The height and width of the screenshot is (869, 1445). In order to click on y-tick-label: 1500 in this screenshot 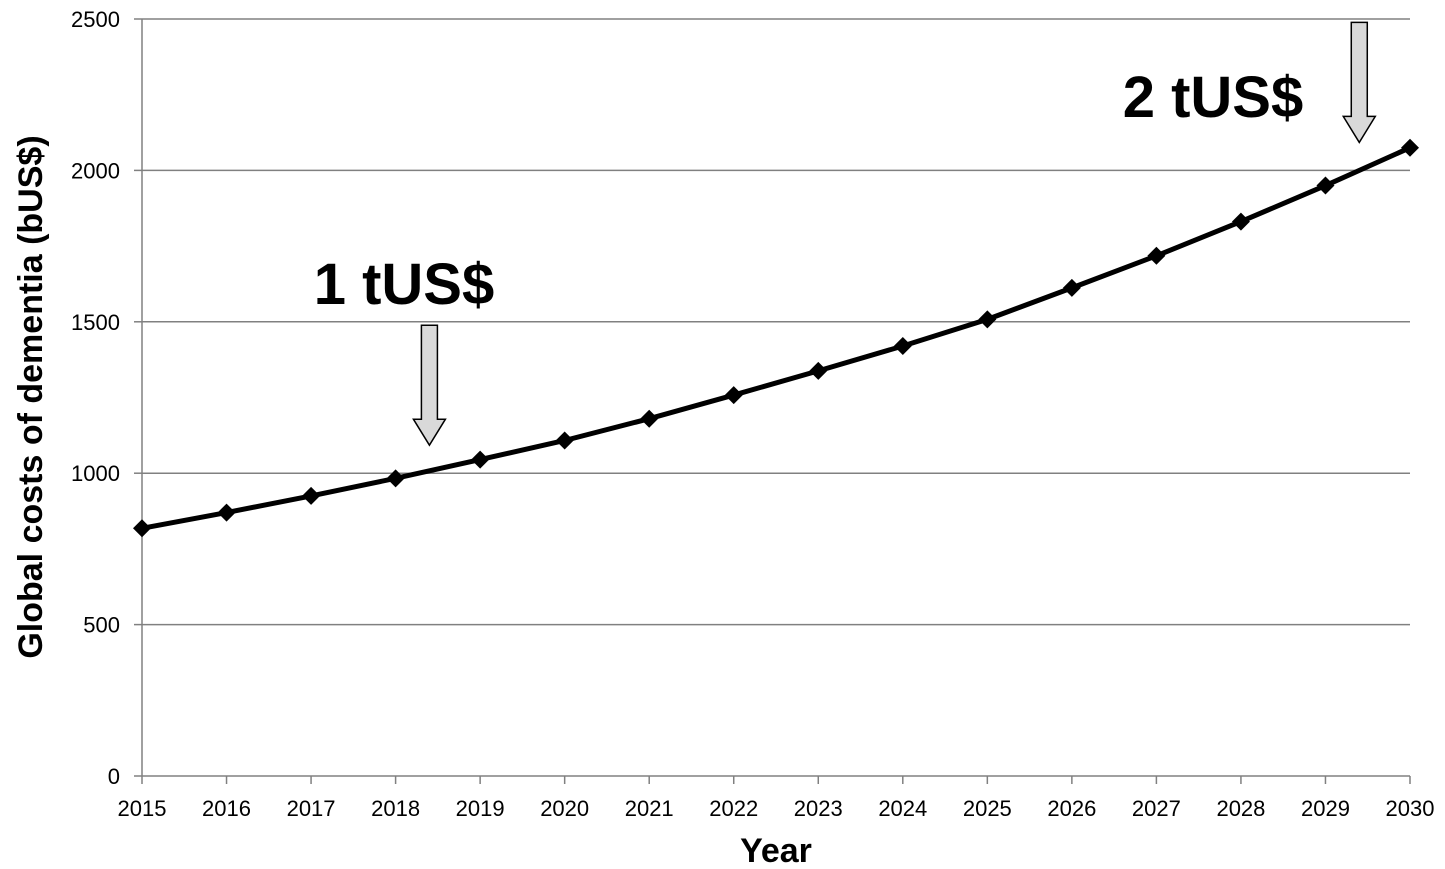, I will do `click(95, 322)`.